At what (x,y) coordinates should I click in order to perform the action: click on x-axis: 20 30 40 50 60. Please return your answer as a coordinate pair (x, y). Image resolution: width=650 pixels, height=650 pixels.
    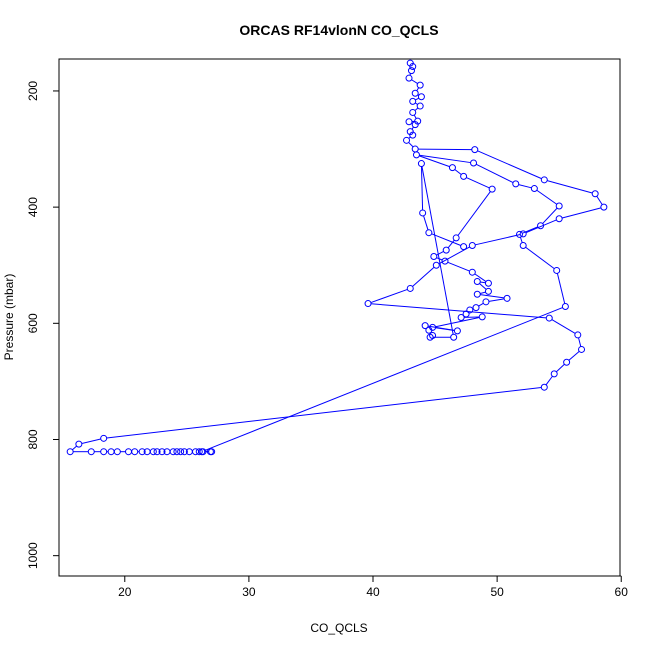
    Looking at the image, I should click on (373, 587).